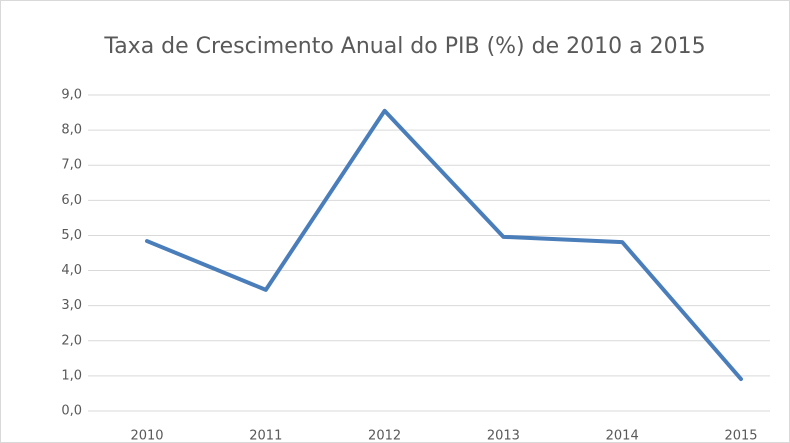 This screenshot has width=790, height=443. Describe the element at coordinates (71, 95) in the screenshot. I see `y-tick-label: 9,0` at that location.